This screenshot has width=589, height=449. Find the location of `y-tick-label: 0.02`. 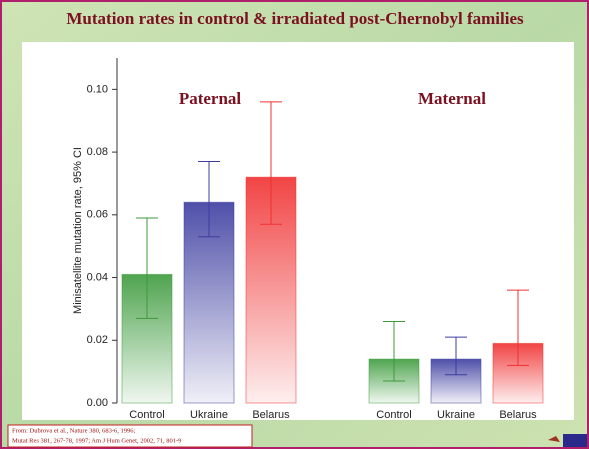

y-tick-label: 0.02 is located at coordinates (97, 340).